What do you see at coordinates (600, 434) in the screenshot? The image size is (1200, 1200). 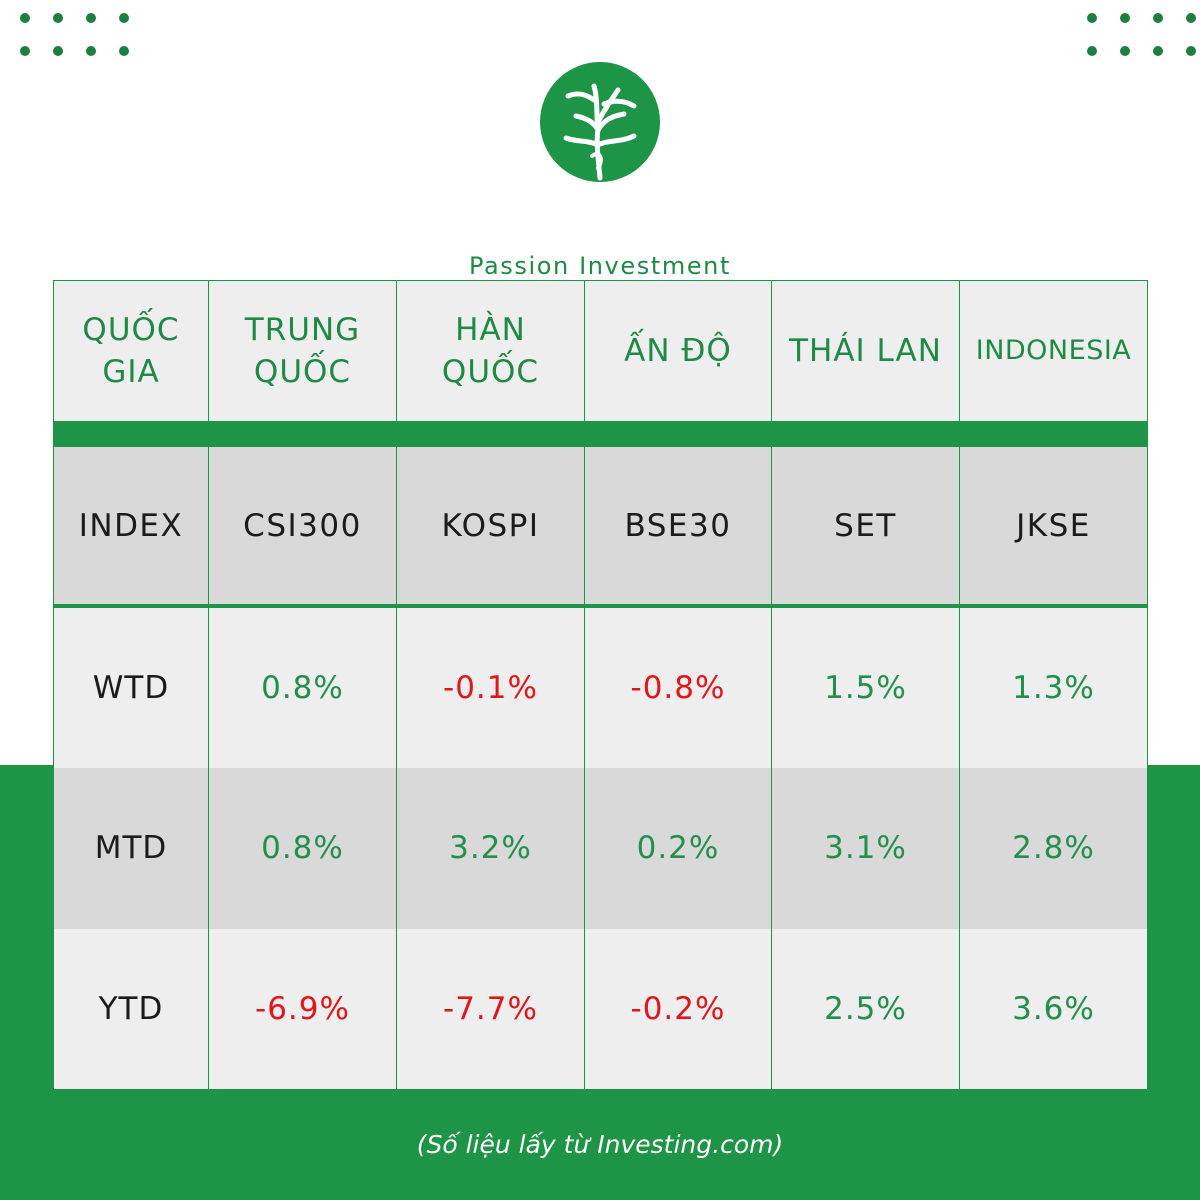 I see `header-divider-band` at bounding box center [600, 434].